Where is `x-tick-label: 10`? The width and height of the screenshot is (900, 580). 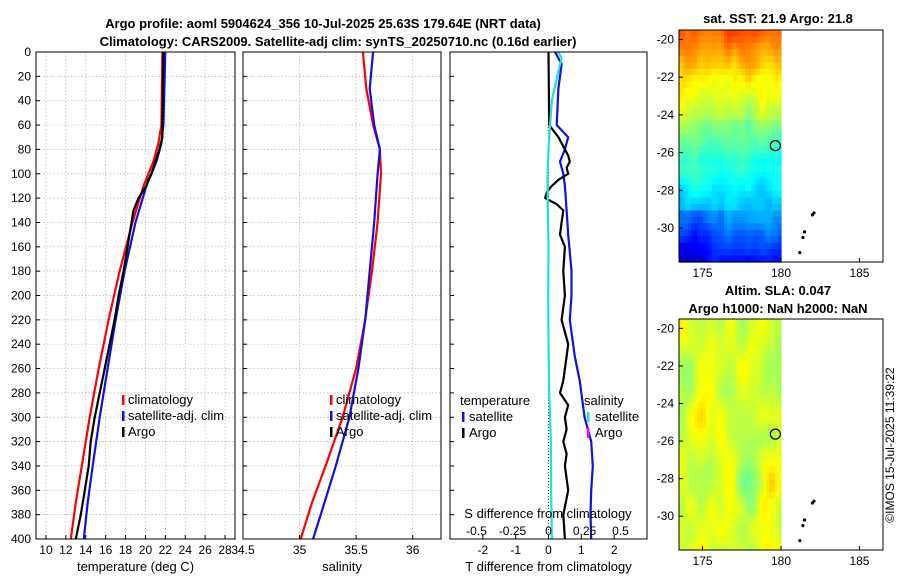
x-tick-label: 10 is located at coordinates (46, 550).